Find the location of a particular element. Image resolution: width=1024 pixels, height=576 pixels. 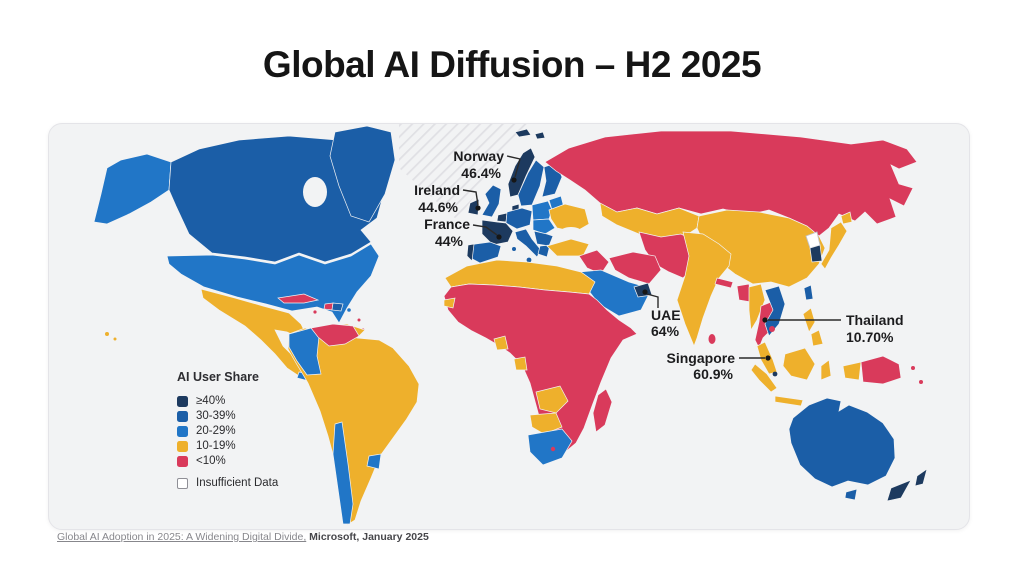

svalbard is located at coordinates (523, 133).